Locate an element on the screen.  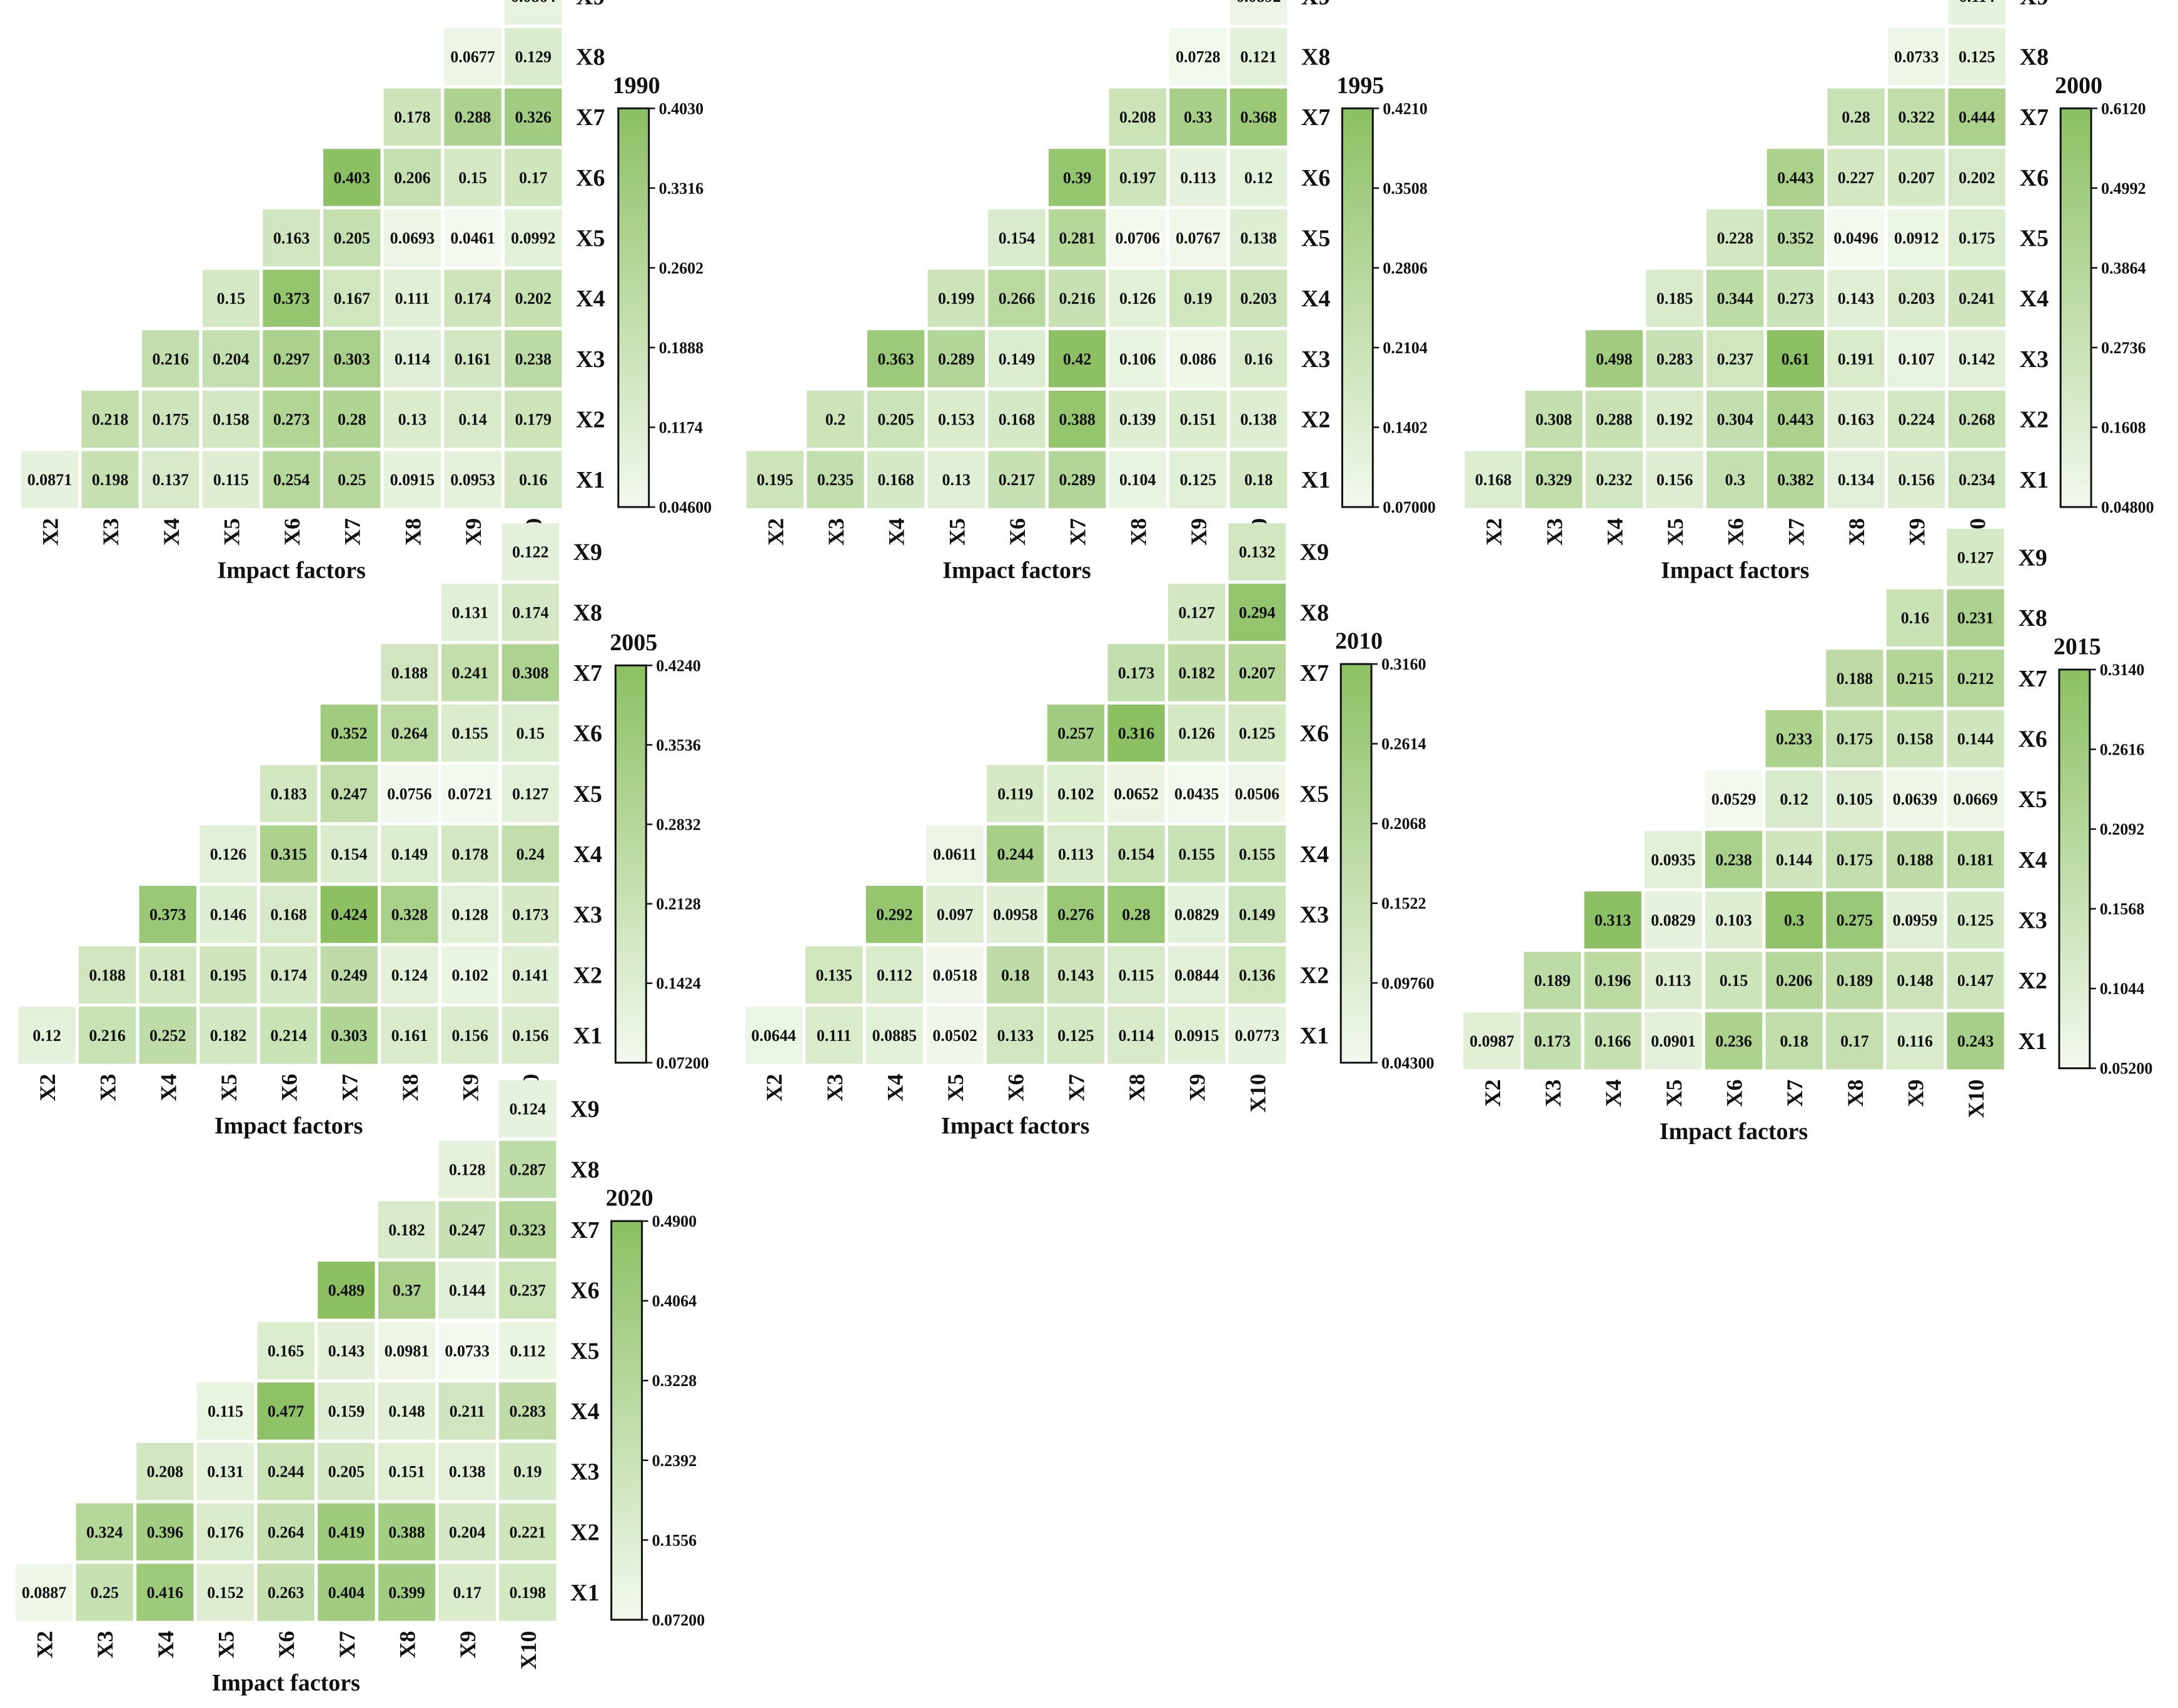
cell-value-label: 0.33 is located at coordinates (1198, 117).